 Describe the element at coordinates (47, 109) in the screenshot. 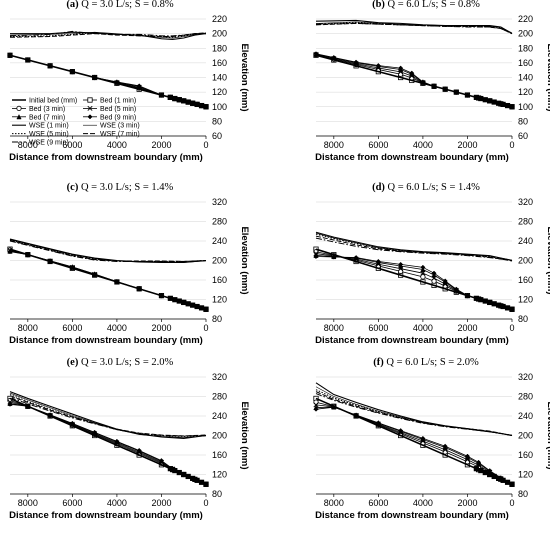

I see `legend-label: Bed (3 min)` at that location.